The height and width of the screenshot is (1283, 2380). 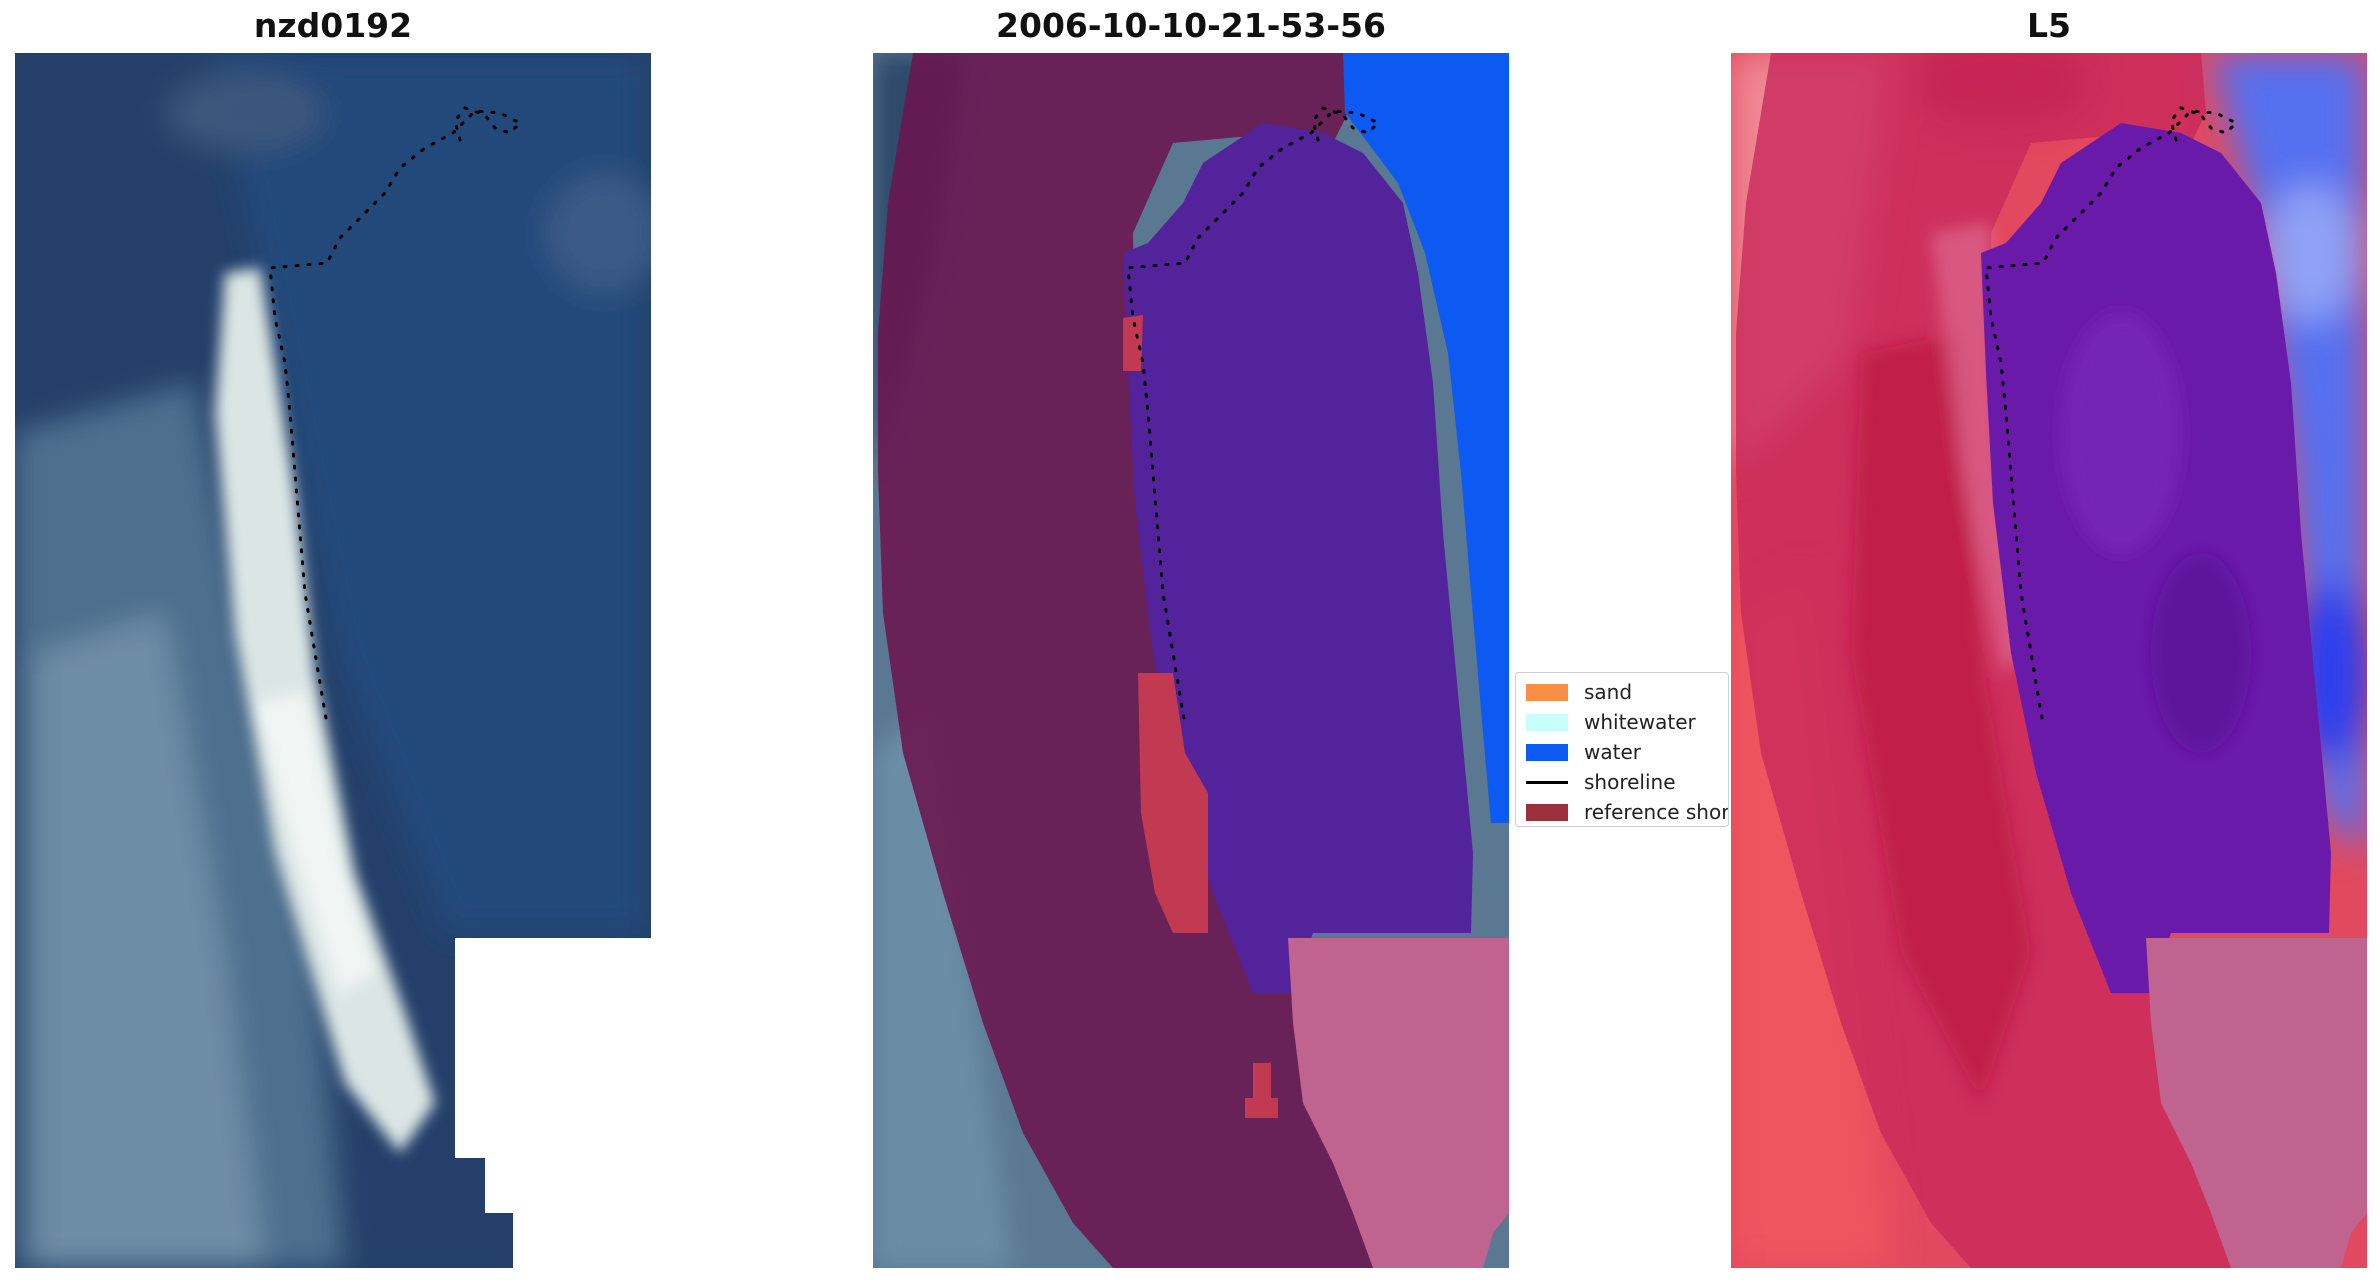 I want to click on no-data-area, so click(x=553, y=1103).